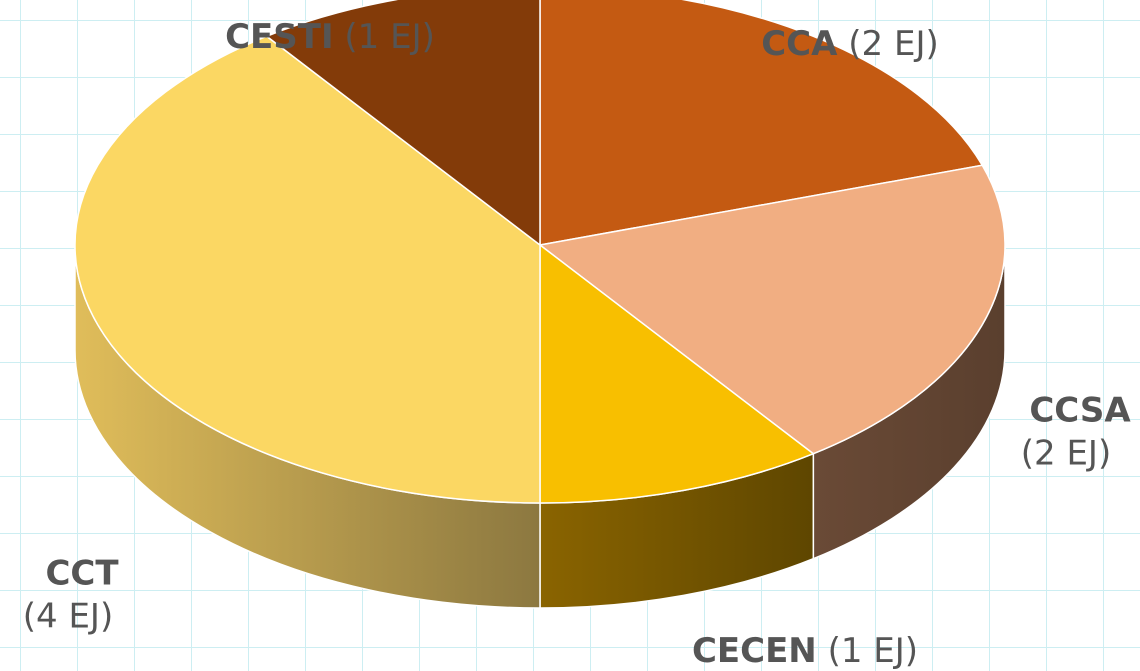  I want to click on slice-name: CECEN, so click(754, 651).